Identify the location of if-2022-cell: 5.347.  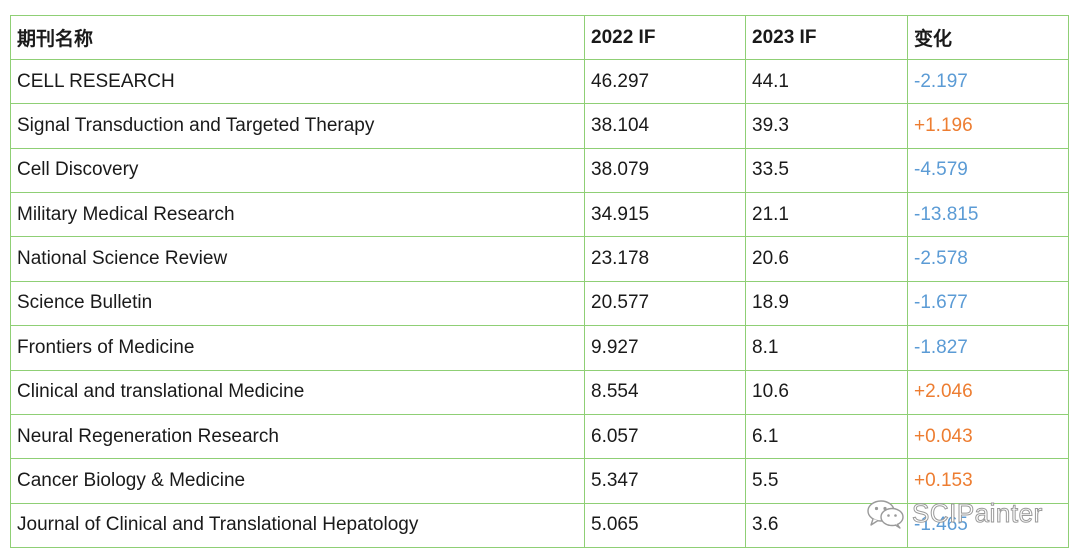
(665, 481).